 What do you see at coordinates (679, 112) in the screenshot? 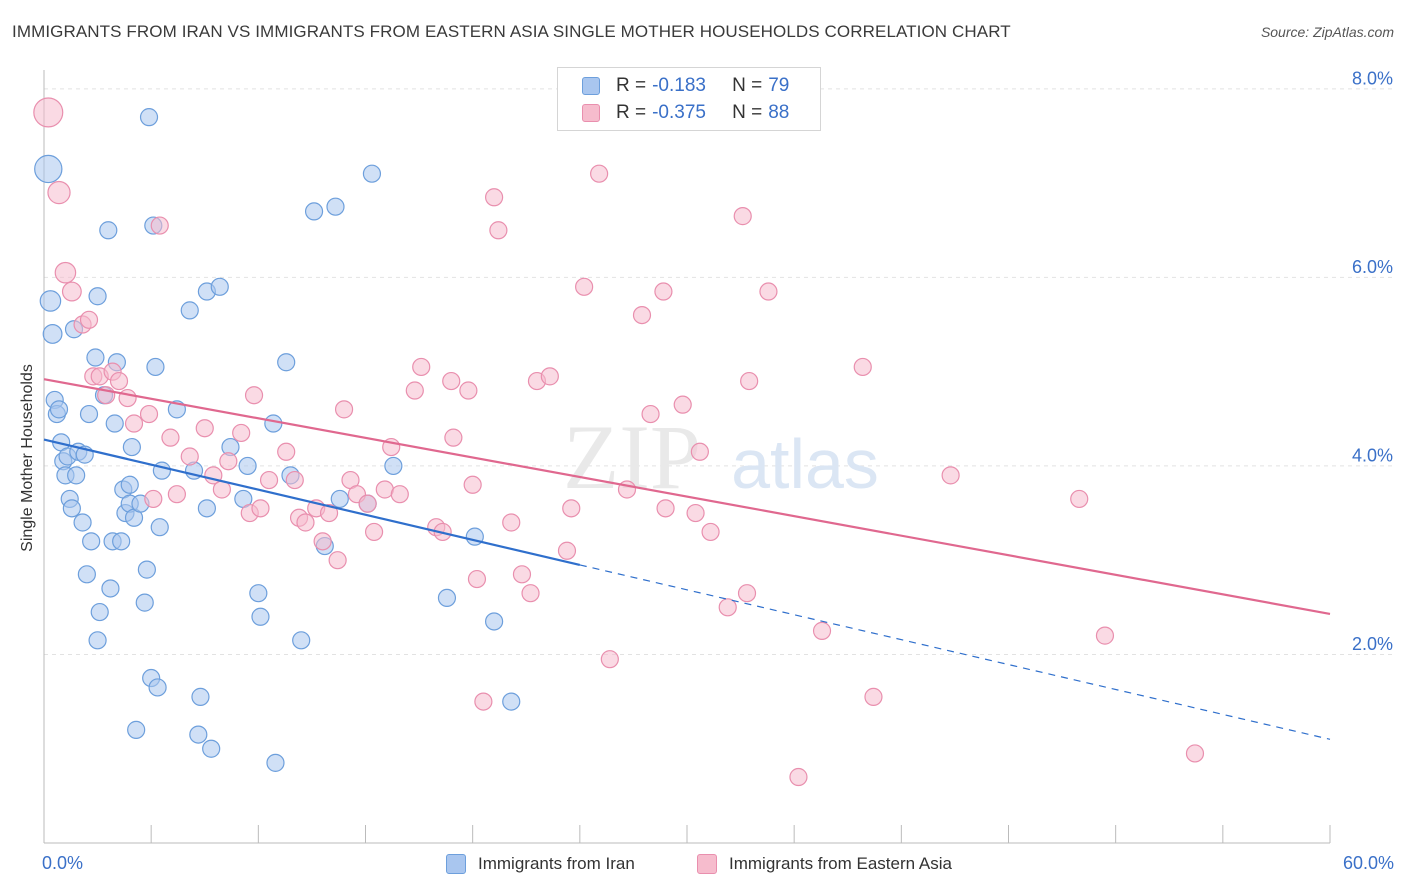
I see `legend-r-value: -0.375` at bounding box center [679, 112].